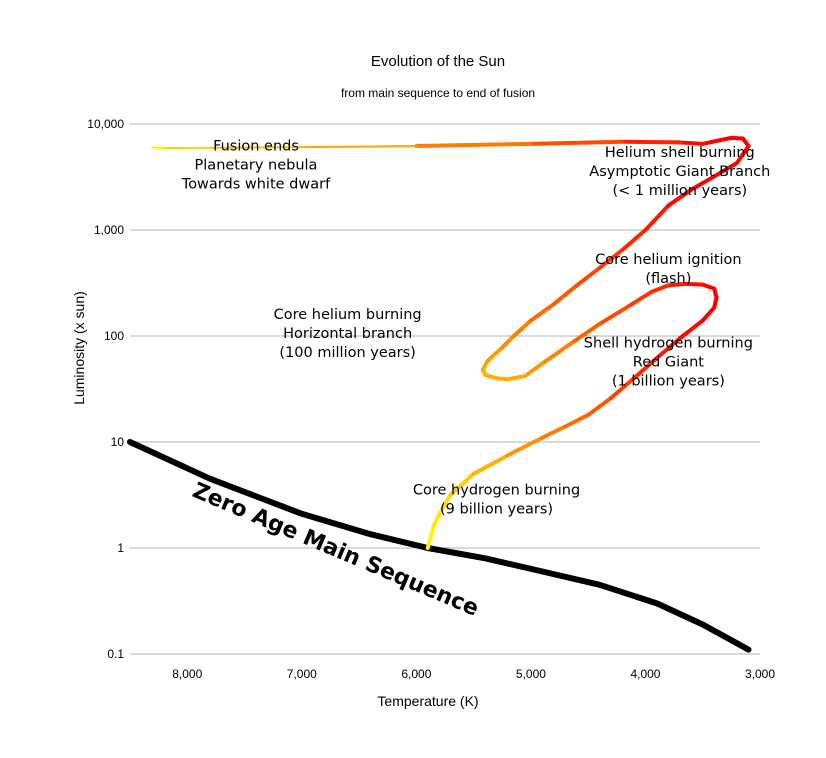  What do you see at coordinates (79, 348) in the screenshot?
I see `y-axis-title: Luminosity (x sun)` at bounding box center [79, 348].